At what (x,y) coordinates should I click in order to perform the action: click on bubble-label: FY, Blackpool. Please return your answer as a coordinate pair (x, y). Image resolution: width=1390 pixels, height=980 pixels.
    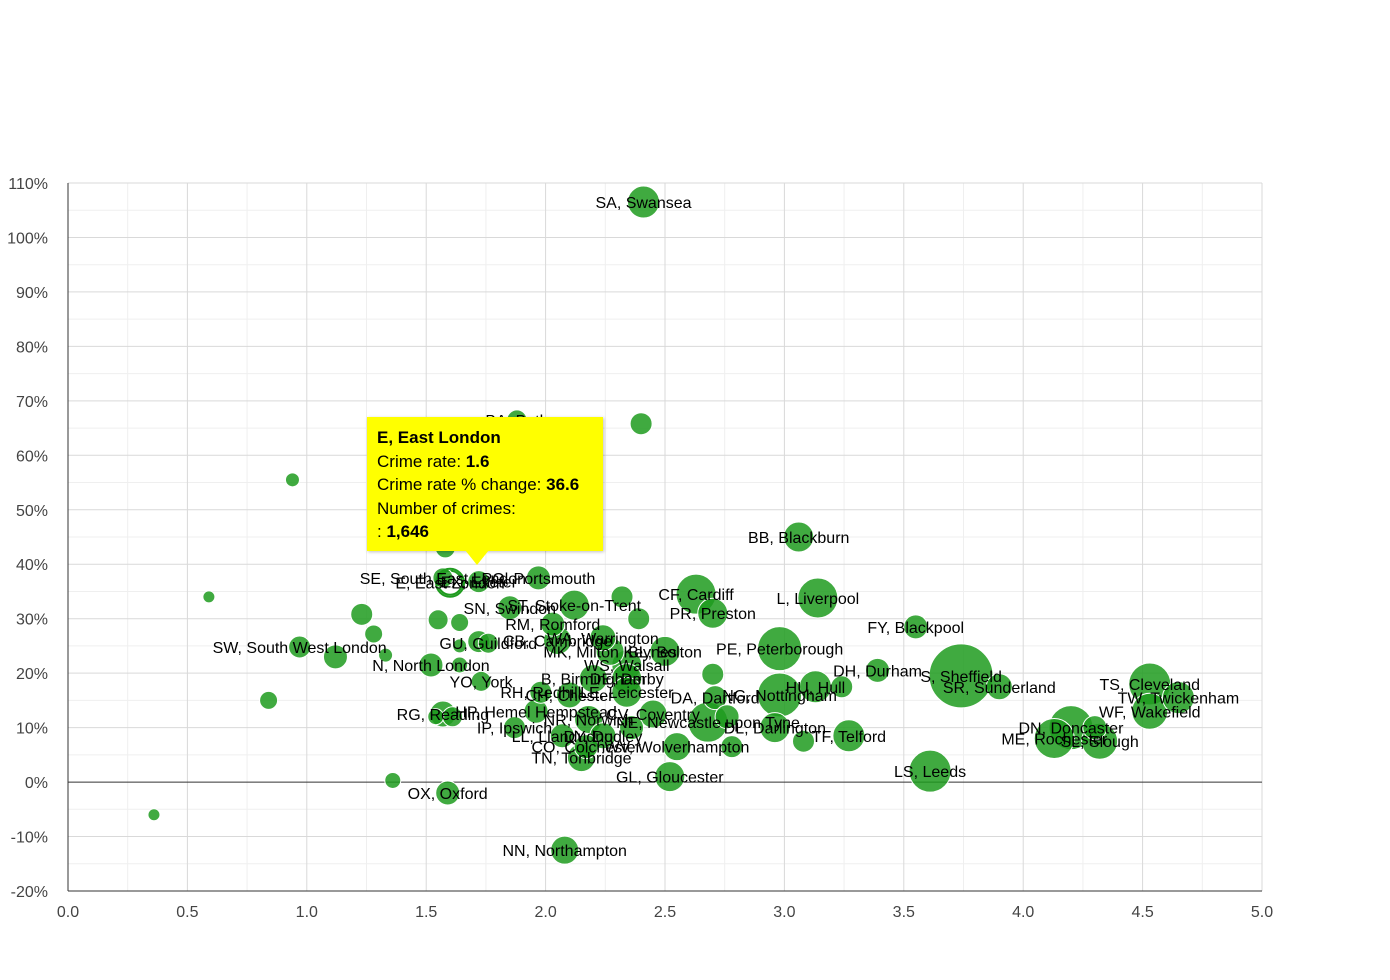
    Looking at the image, I should click on (915, 628).